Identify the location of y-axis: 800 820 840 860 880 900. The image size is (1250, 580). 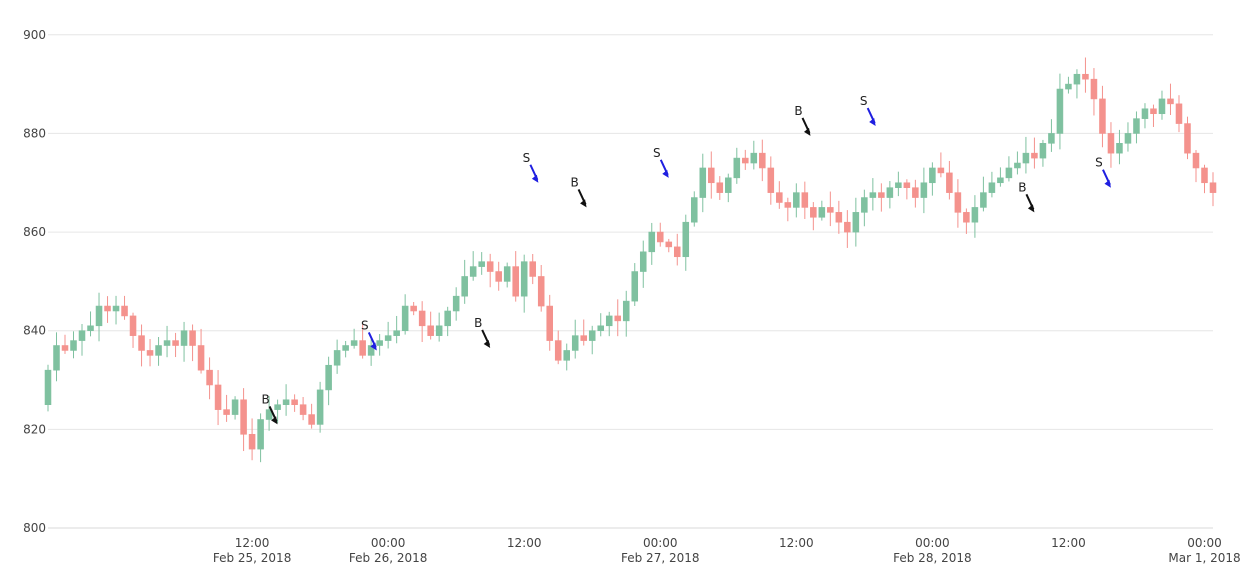
(34, 281).